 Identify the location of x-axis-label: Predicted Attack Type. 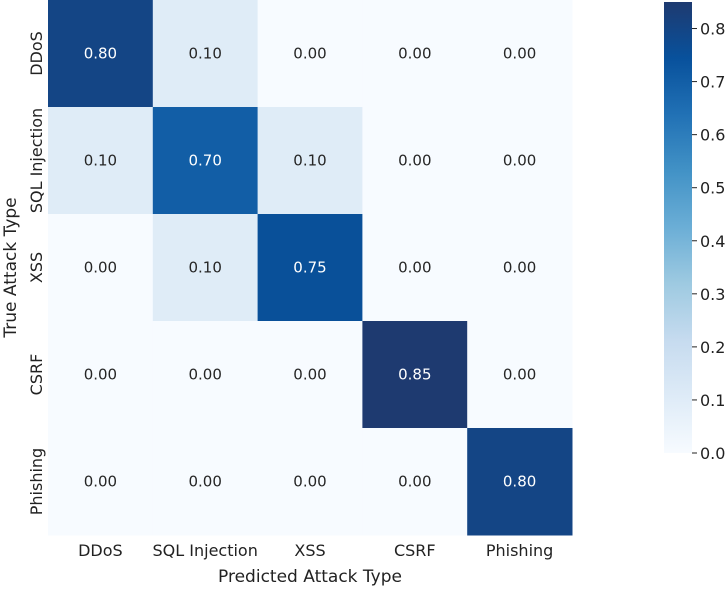
(310, 577).